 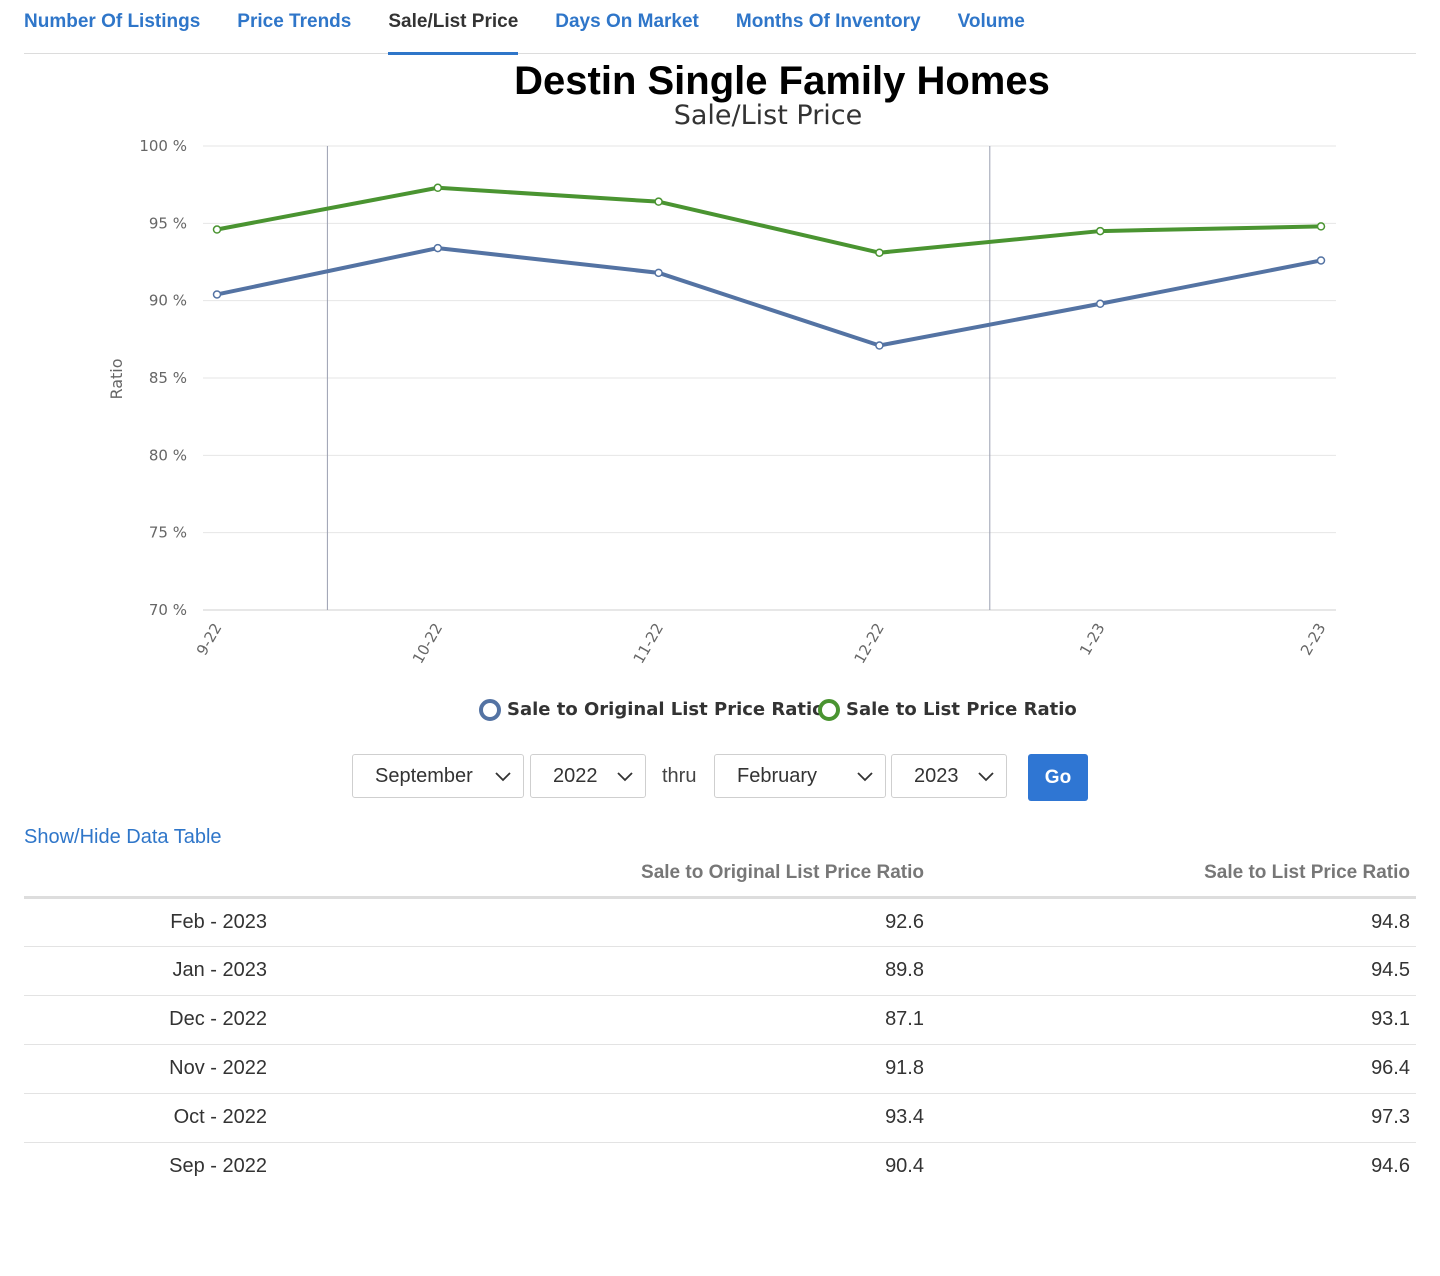 I want to click on y-axis-label: Ratio, so click(x=116, y=378).